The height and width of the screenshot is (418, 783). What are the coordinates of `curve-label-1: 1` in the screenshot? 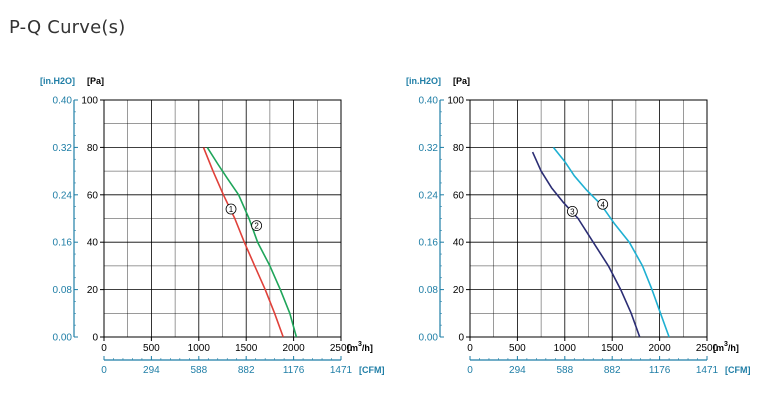 It's located at (231, 209).